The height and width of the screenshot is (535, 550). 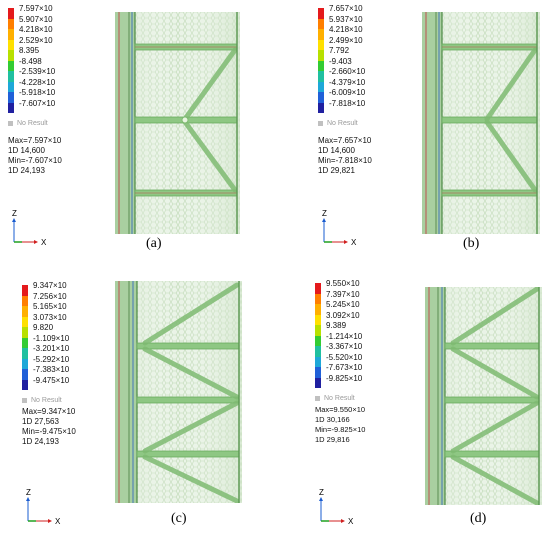 What do you see at coordinates (50, 306) in the screenshot?
I see `legend-tick: 5.165×10` at bounding box center [50, 306].